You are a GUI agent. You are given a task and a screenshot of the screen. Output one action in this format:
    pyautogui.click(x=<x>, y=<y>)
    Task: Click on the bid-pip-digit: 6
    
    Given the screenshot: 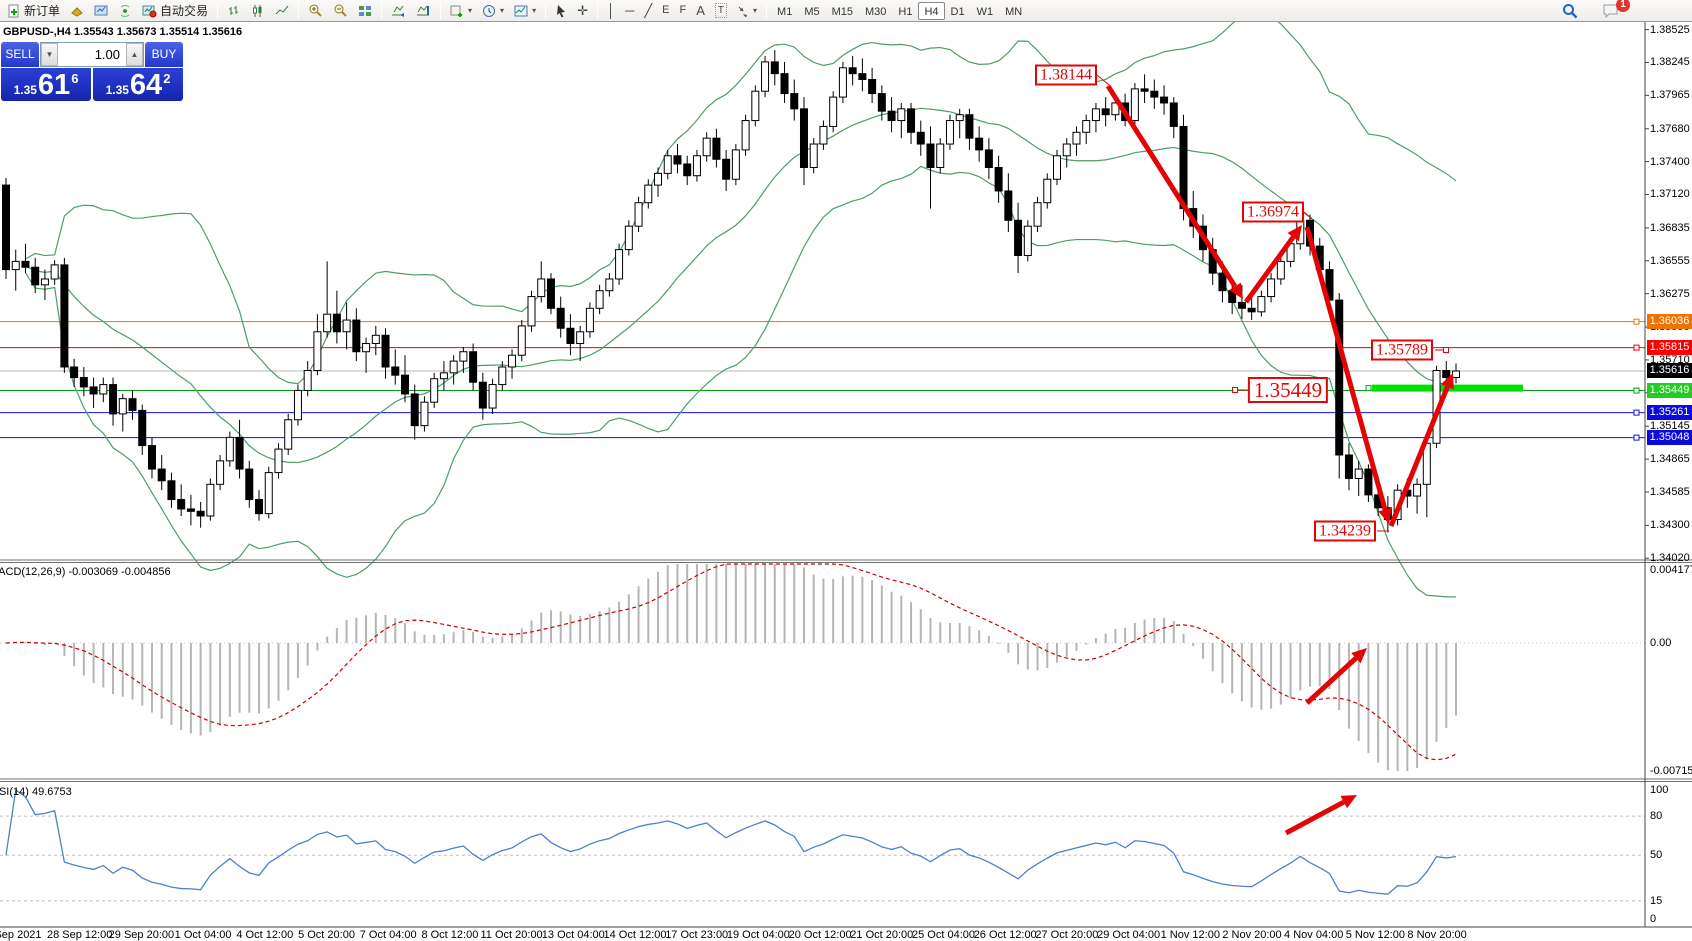 What is the action you would take?
    pyautogui.click(x=75, y=78)
    